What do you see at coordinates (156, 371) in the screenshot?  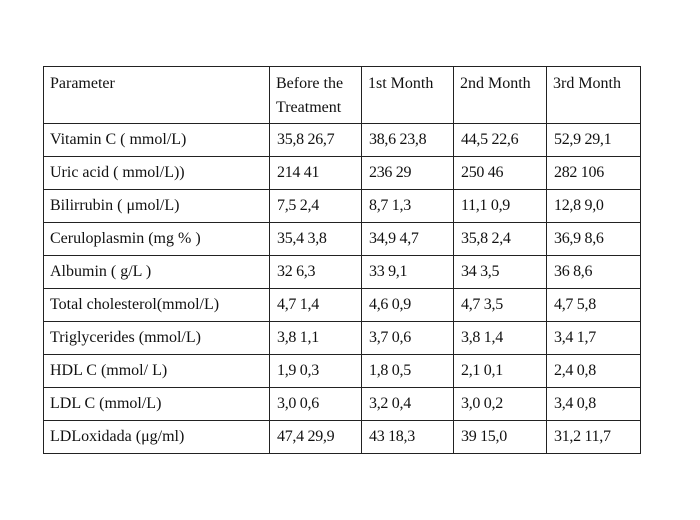 I see `row-parameter: HDL C (mmol/ L)` at bounding box center [156, 371].